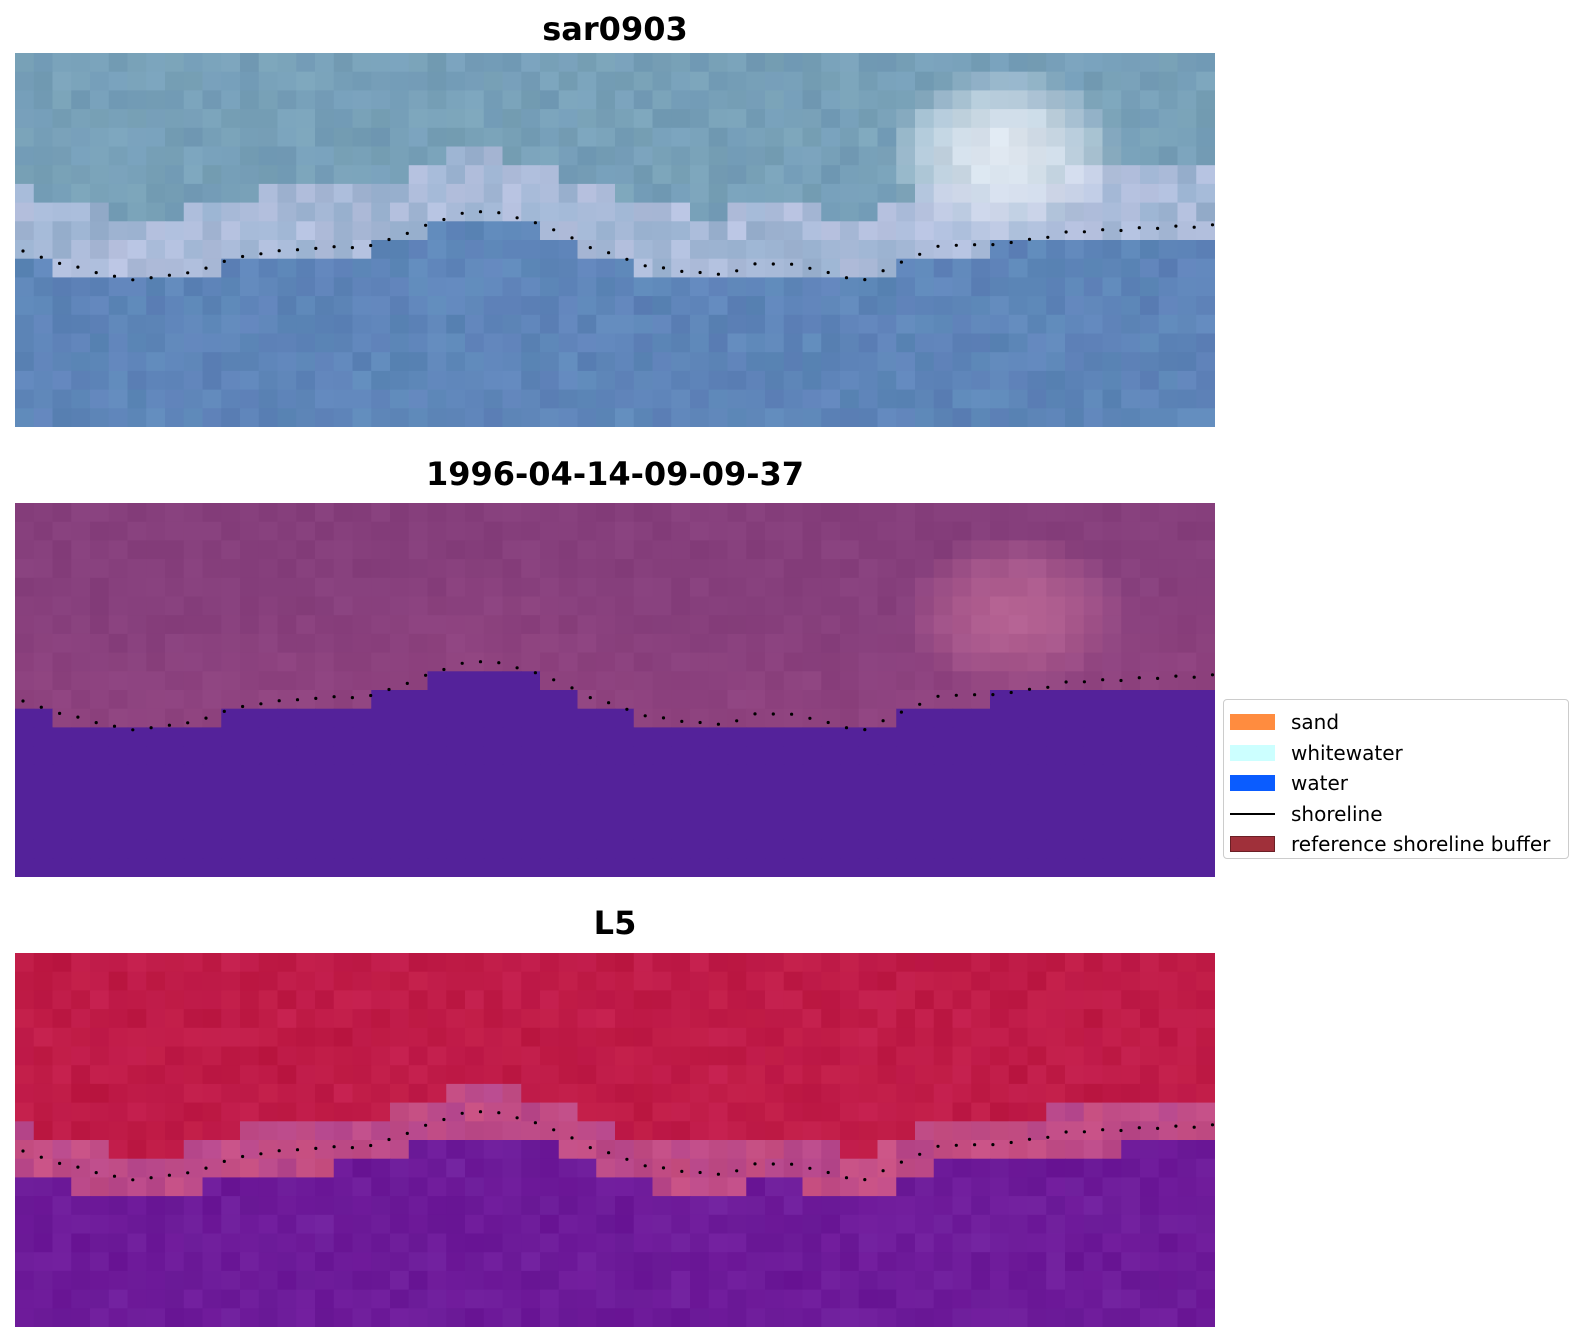  Describe the element at coordinates (1396, 783) in the screenshot. I see `legend-item-water: water` at that location.